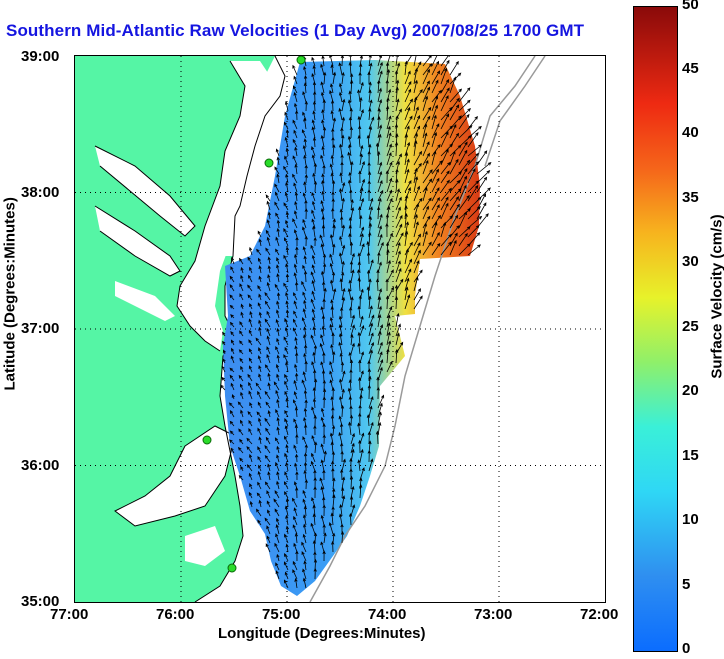 The width and height of the screenshot is (724, 659). What do you see at coordinates (10, 294) in the screenshot?
I see `y-axis-label: Latitude (Degrees:Minutes)` at bounding box center [10, 294].